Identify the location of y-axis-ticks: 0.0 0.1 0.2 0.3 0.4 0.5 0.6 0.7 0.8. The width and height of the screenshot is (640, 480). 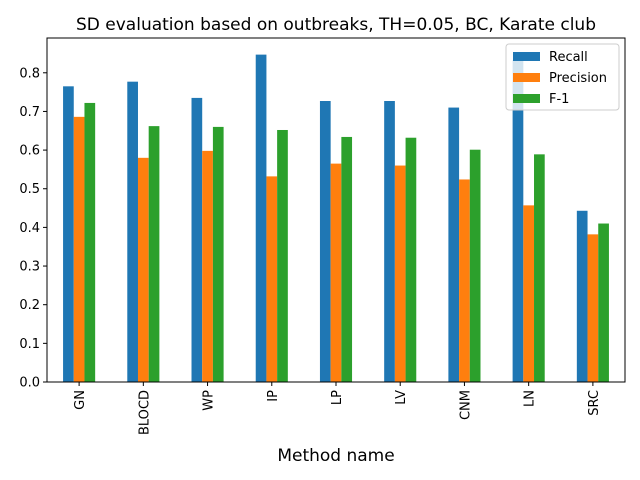
(33, 228).